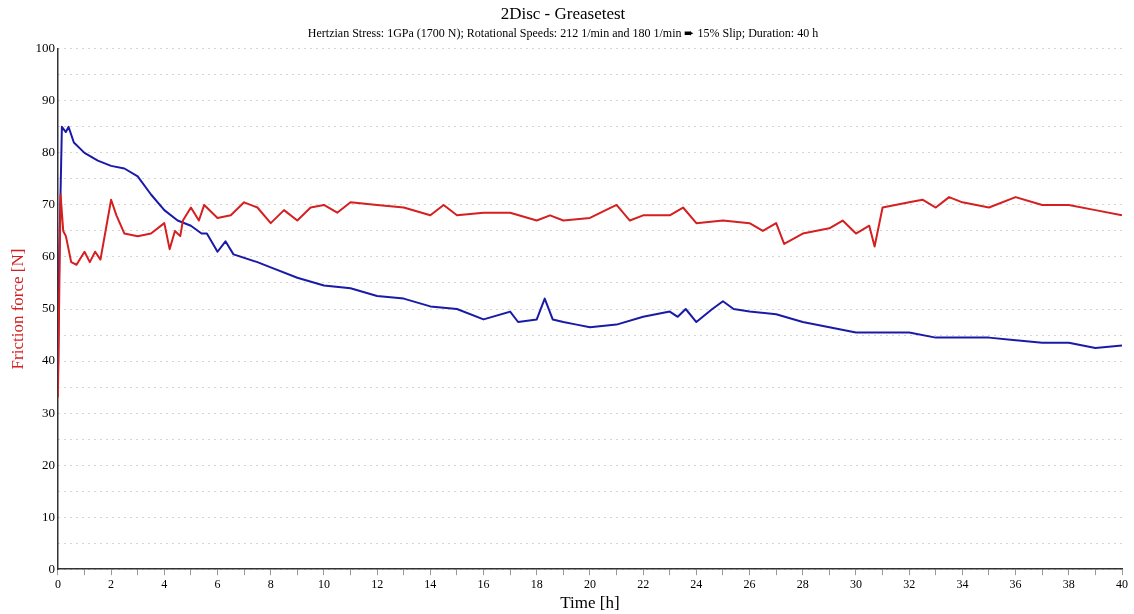 The image size is (1134, 614). I want to click on x-tick-label: 26, so click(749, 583).